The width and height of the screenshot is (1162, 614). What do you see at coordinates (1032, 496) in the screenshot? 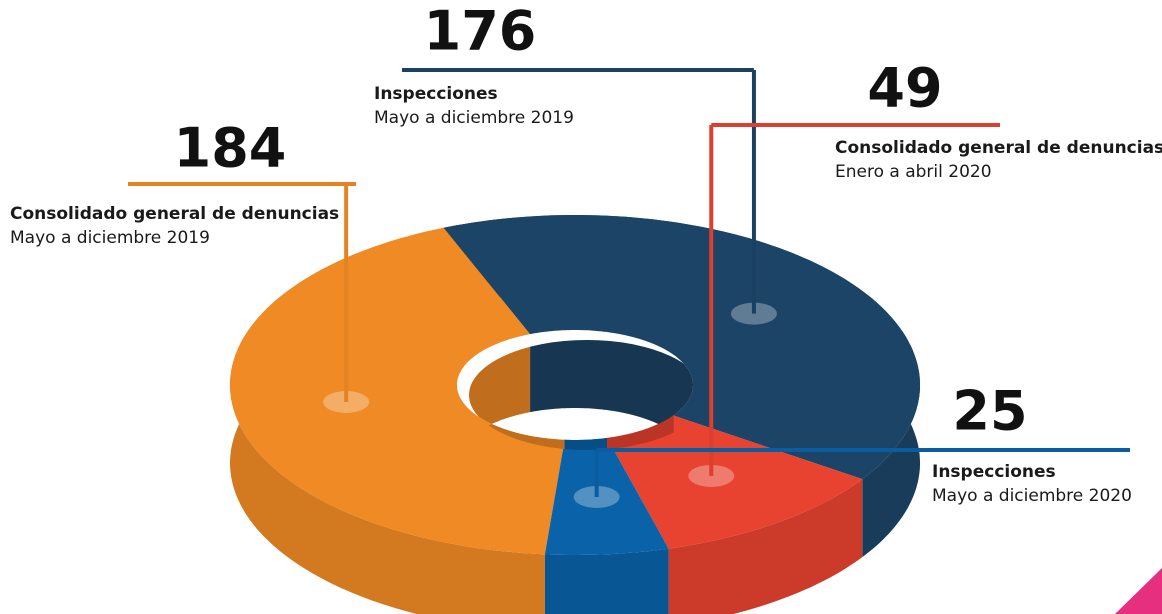
I see `category-sublabel: Mayo a diciembre 2020` at bounding box center [1032, 496].